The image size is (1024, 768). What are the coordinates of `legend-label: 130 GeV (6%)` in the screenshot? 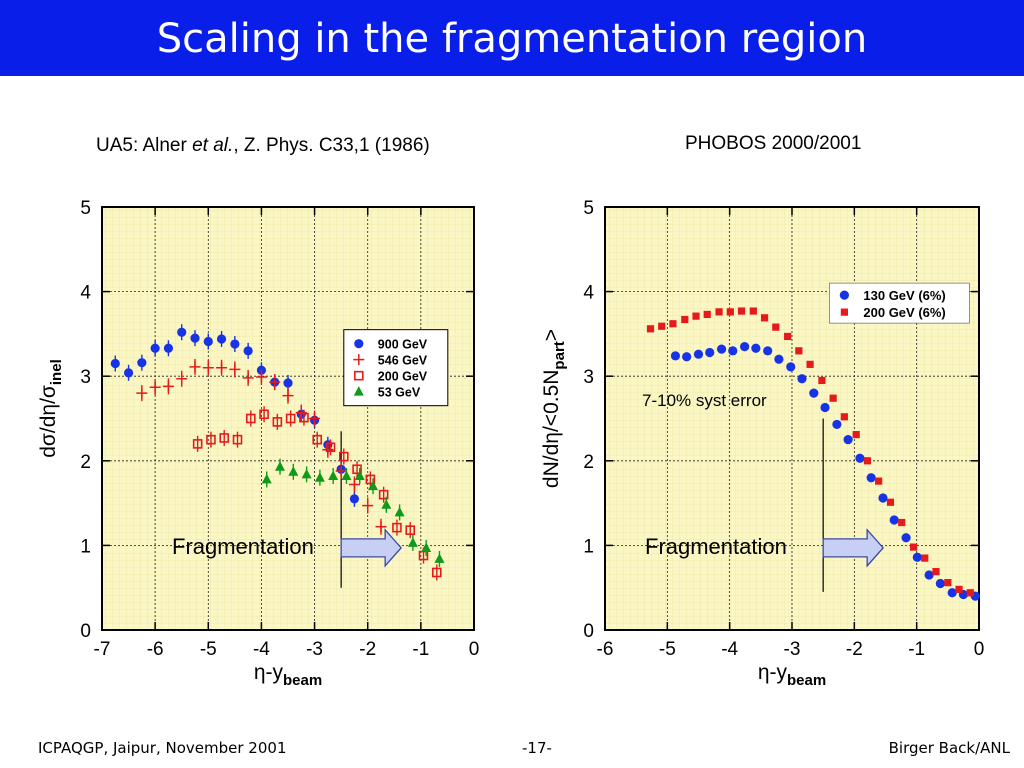 It's located at (904, 295).